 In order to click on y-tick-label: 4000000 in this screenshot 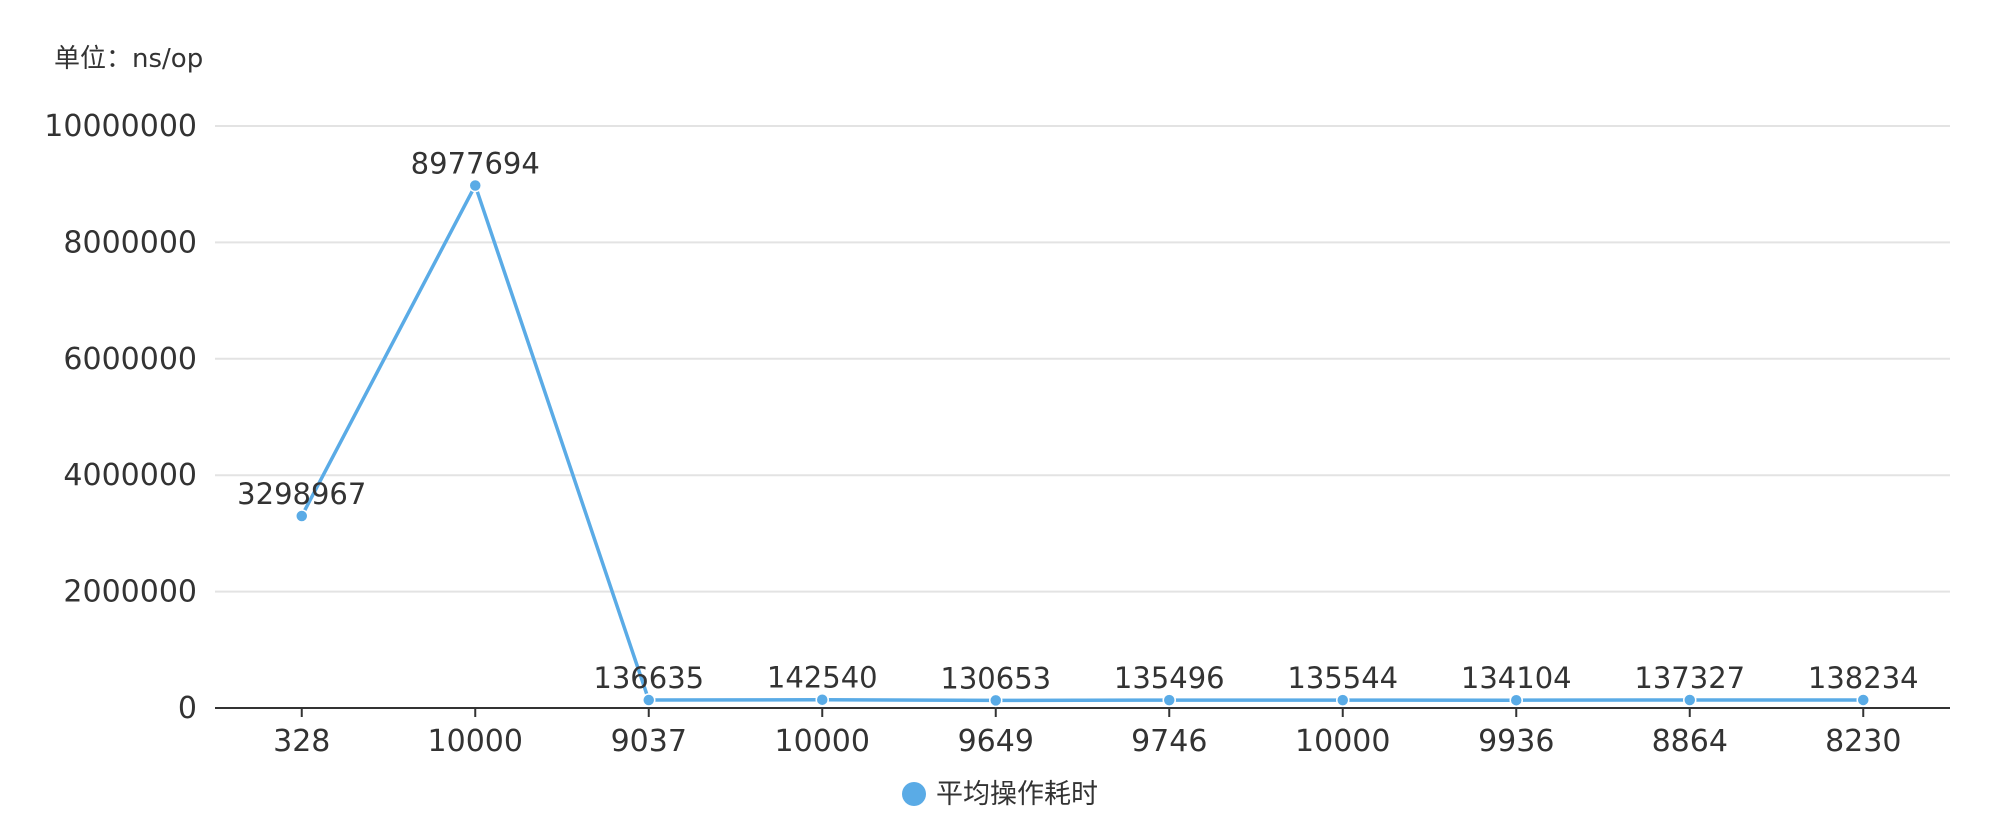, I will do `click(130, 475)`.